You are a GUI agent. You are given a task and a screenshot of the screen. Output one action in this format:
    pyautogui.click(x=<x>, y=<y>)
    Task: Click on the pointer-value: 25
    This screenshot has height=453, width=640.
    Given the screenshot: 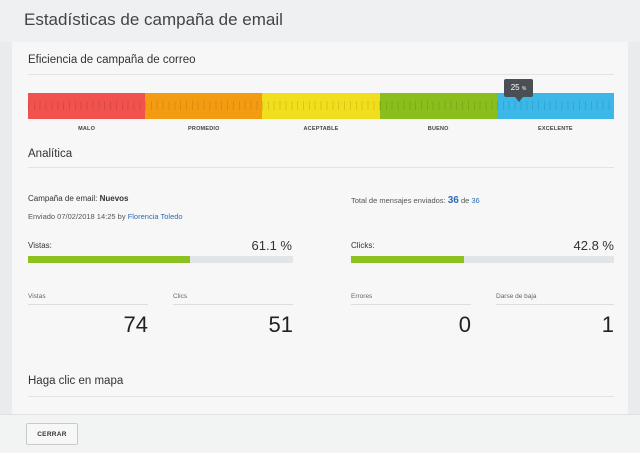 What is the action you would take?
    pyautogui.click(x=515, y=87)
    